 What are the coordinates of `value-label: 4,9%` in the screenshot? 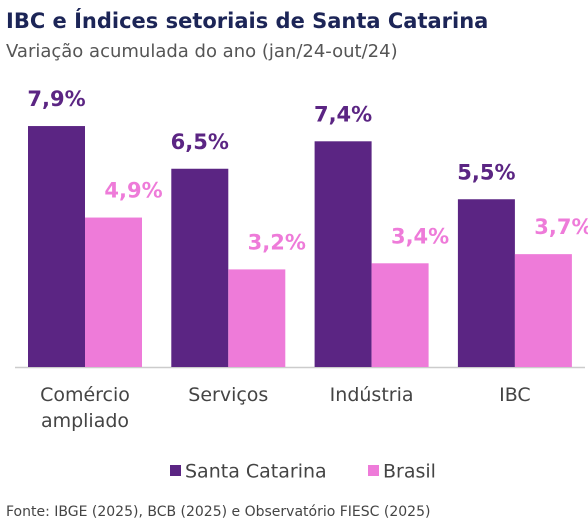 It's located at (133, 191).